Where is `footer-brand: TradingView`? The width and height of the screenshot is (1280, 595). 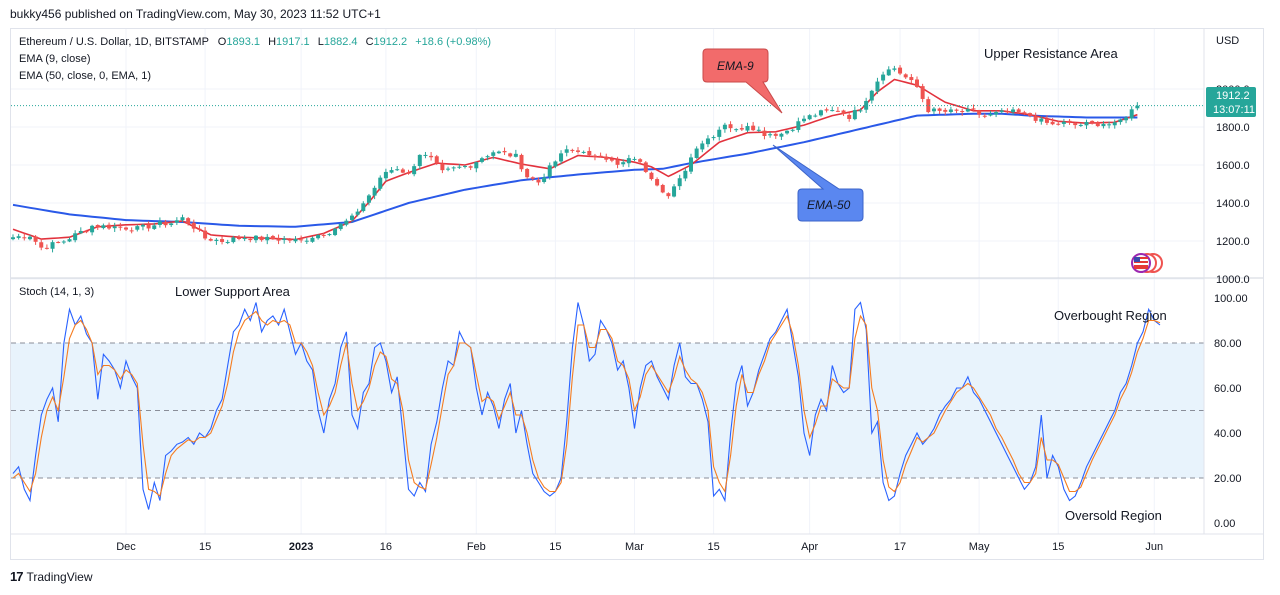 footer-brand: TradingView is located at coordinates (59, 576).